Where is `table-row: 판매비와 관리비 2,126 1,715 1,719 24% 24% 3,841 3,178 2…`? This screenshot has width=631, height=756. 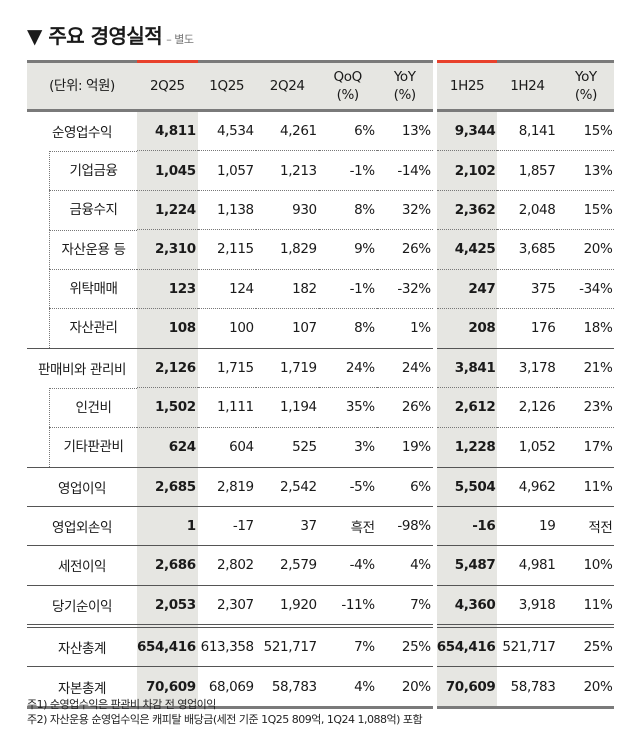
table-row: 판매비와 관리비 2,126 1,715 1,719 24% 24% 3,841 3,178 2… is located at coordinates (321, 367).